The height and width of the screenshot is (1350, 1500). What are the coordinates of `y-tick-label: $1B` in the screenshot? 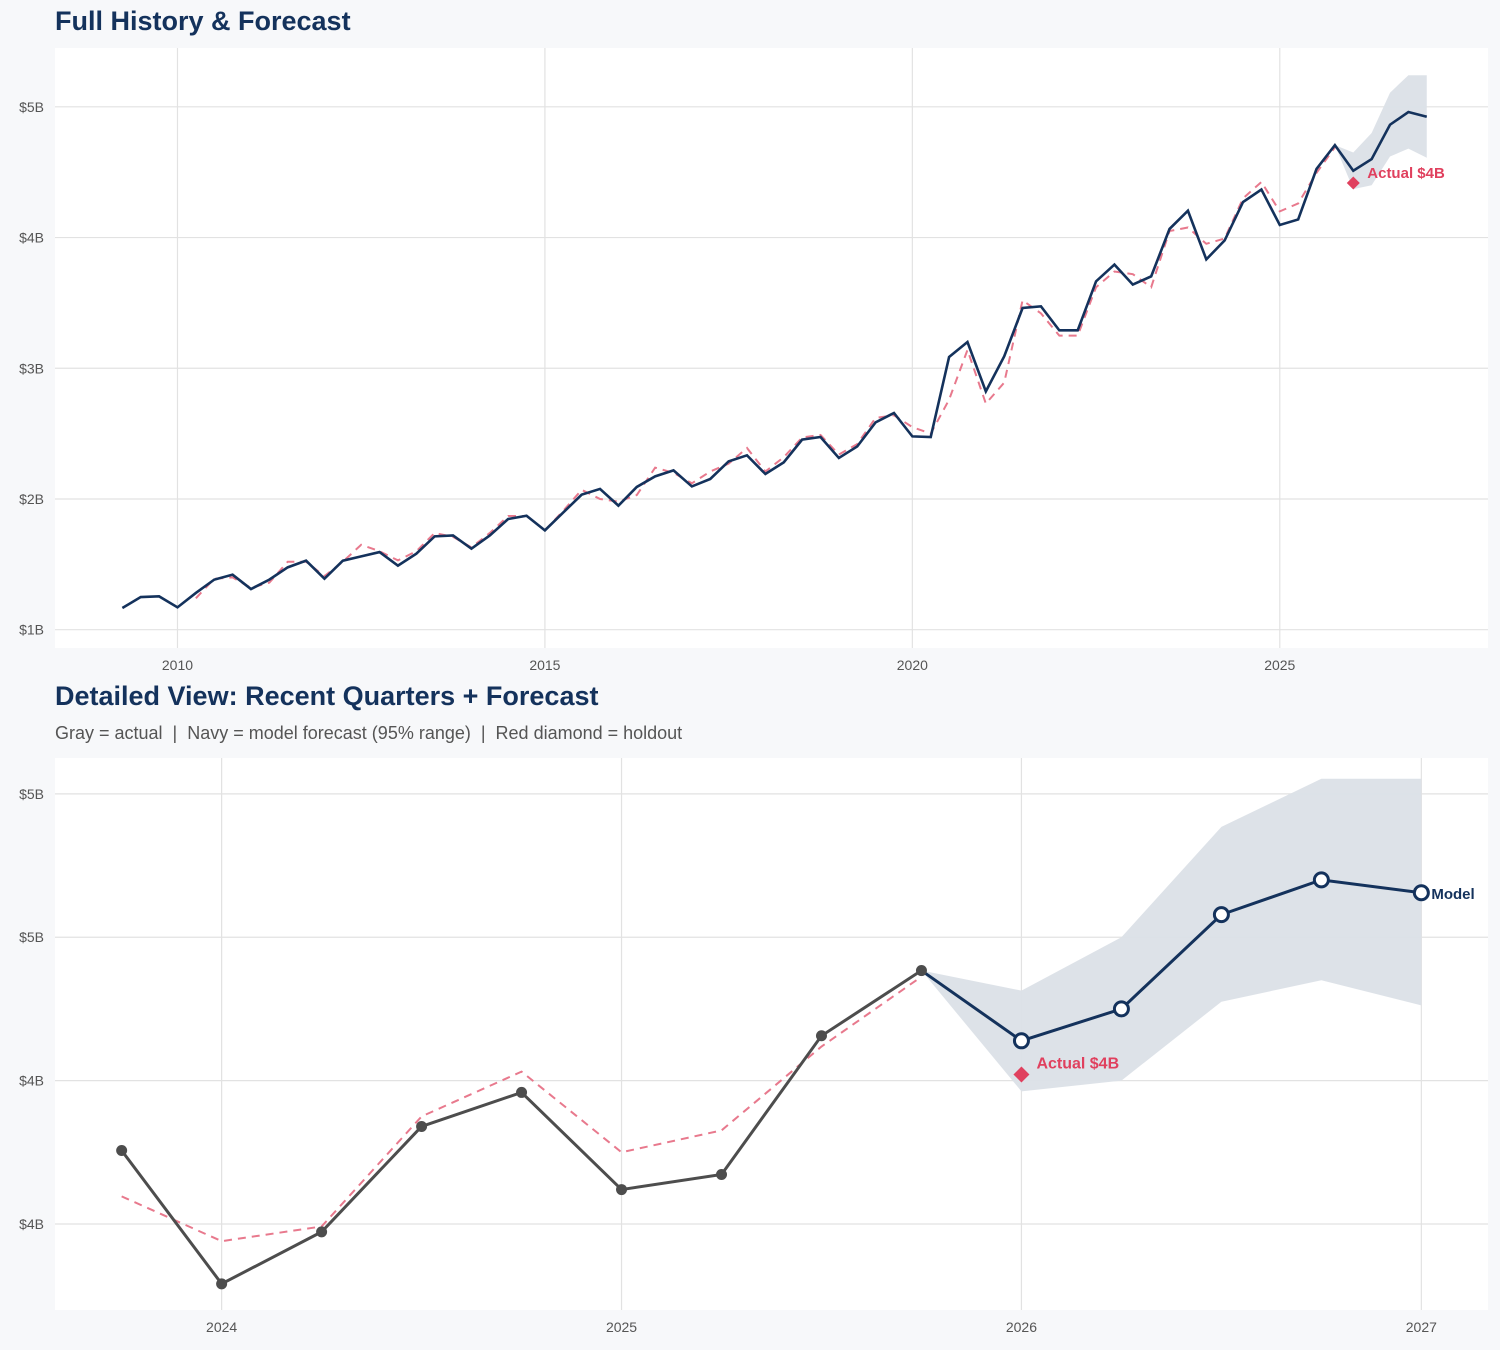 It's located at (31, 630).